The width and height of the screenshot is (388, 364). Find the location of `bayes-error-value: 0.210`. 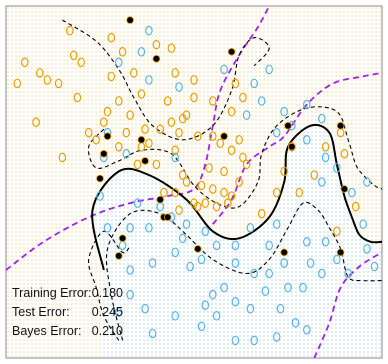

bayes-error-value: 0.210 is located at coordinates (107, 331).